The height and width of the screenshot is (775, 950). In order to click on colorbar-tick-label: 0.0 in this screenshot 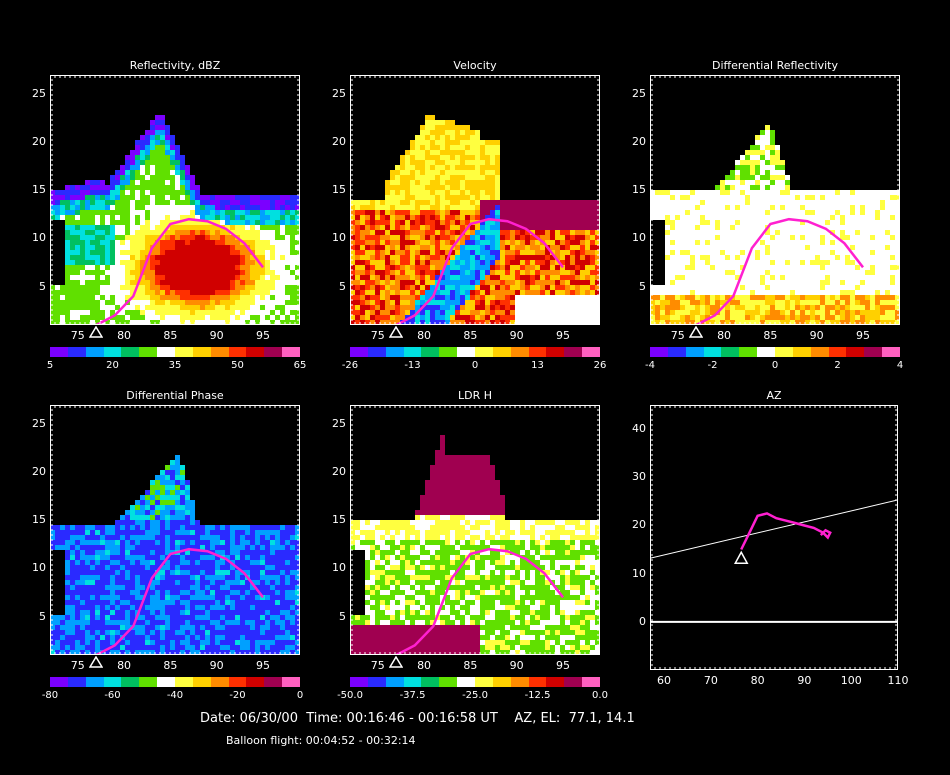, I will do `click(600, 695)`.